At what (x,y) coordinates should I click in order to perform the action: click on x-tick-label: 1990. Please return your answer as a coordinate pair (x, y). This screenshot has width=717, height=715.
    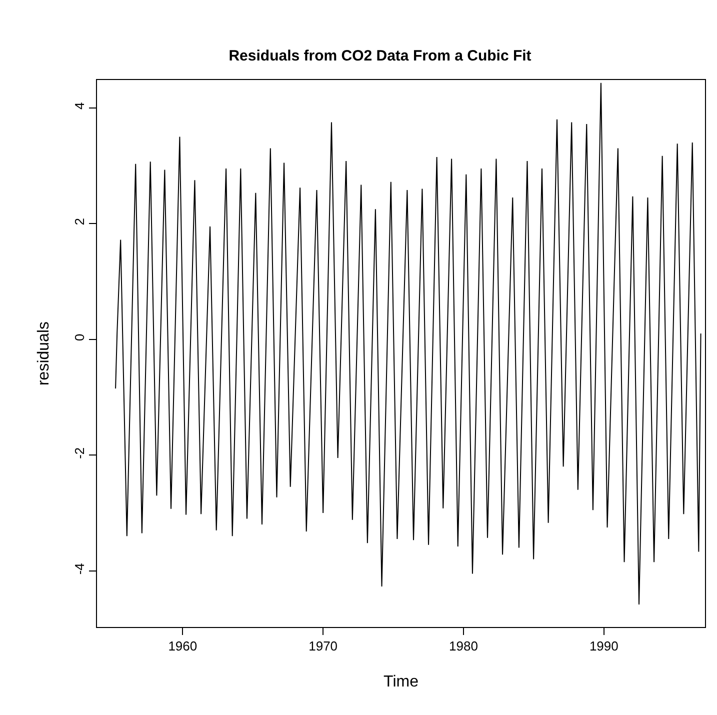
    Looking at the image, I should click on (603, 646).